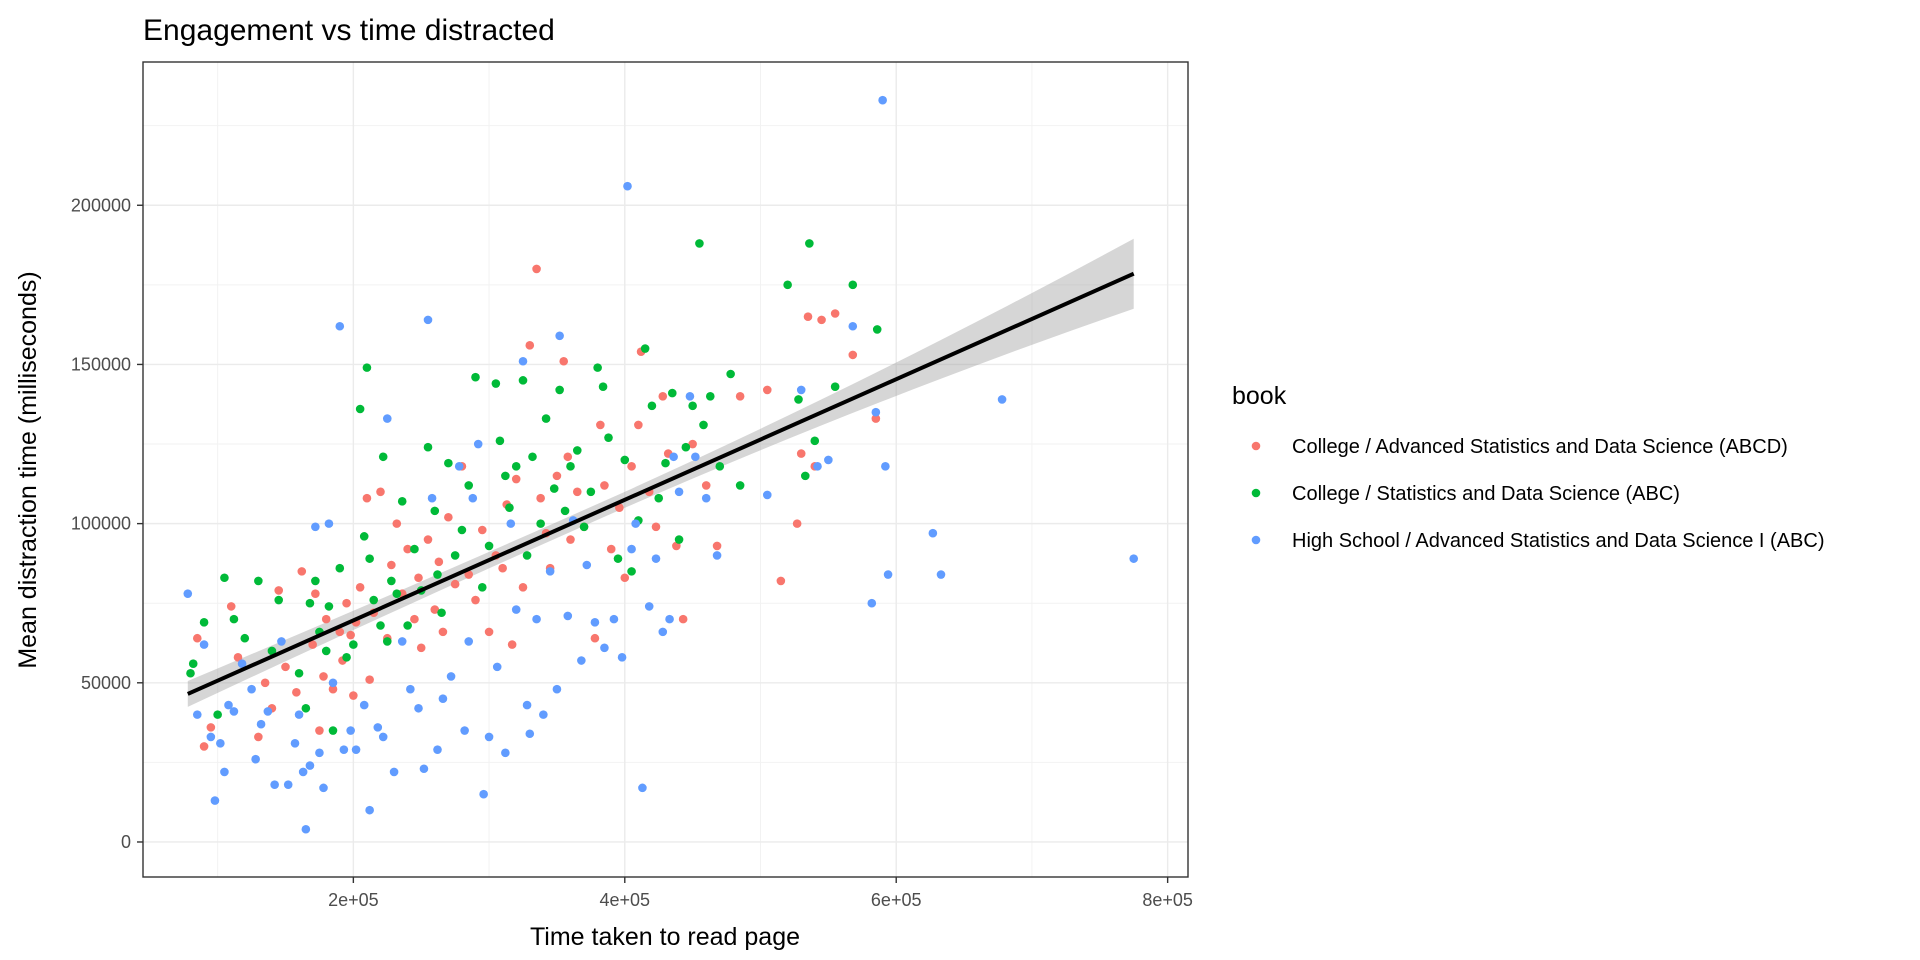 The width and height of the screenshot is (1920, 960). What do you see at coordinates (349, 30) in the screenshot?
I see `chart-title: Engagement vs time distracted` at bounding box center [349, 30].